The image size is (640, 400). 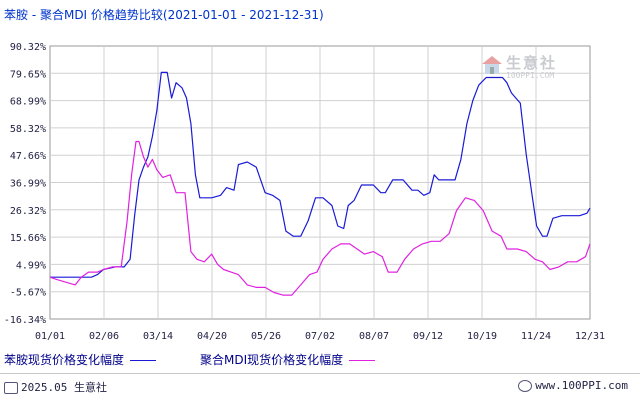 I want to click on watermark: 生意社 100PPI.COM, so click(x=530, y=68).